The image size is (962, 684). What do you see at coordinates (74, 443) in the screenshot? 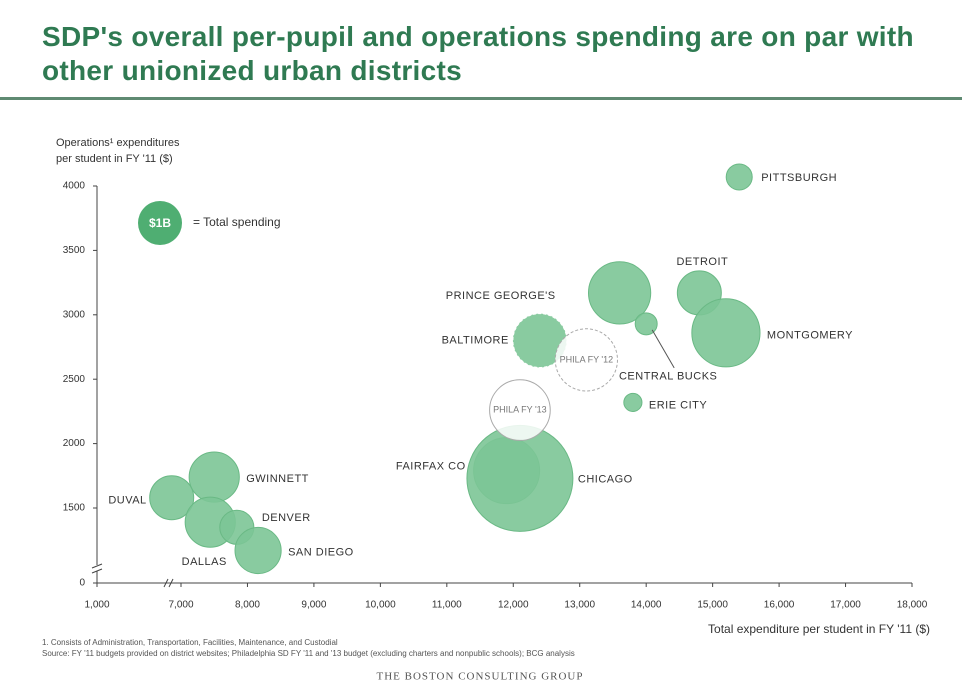
I see `y-tick-label: 2000` at bounding box center [74, 443].